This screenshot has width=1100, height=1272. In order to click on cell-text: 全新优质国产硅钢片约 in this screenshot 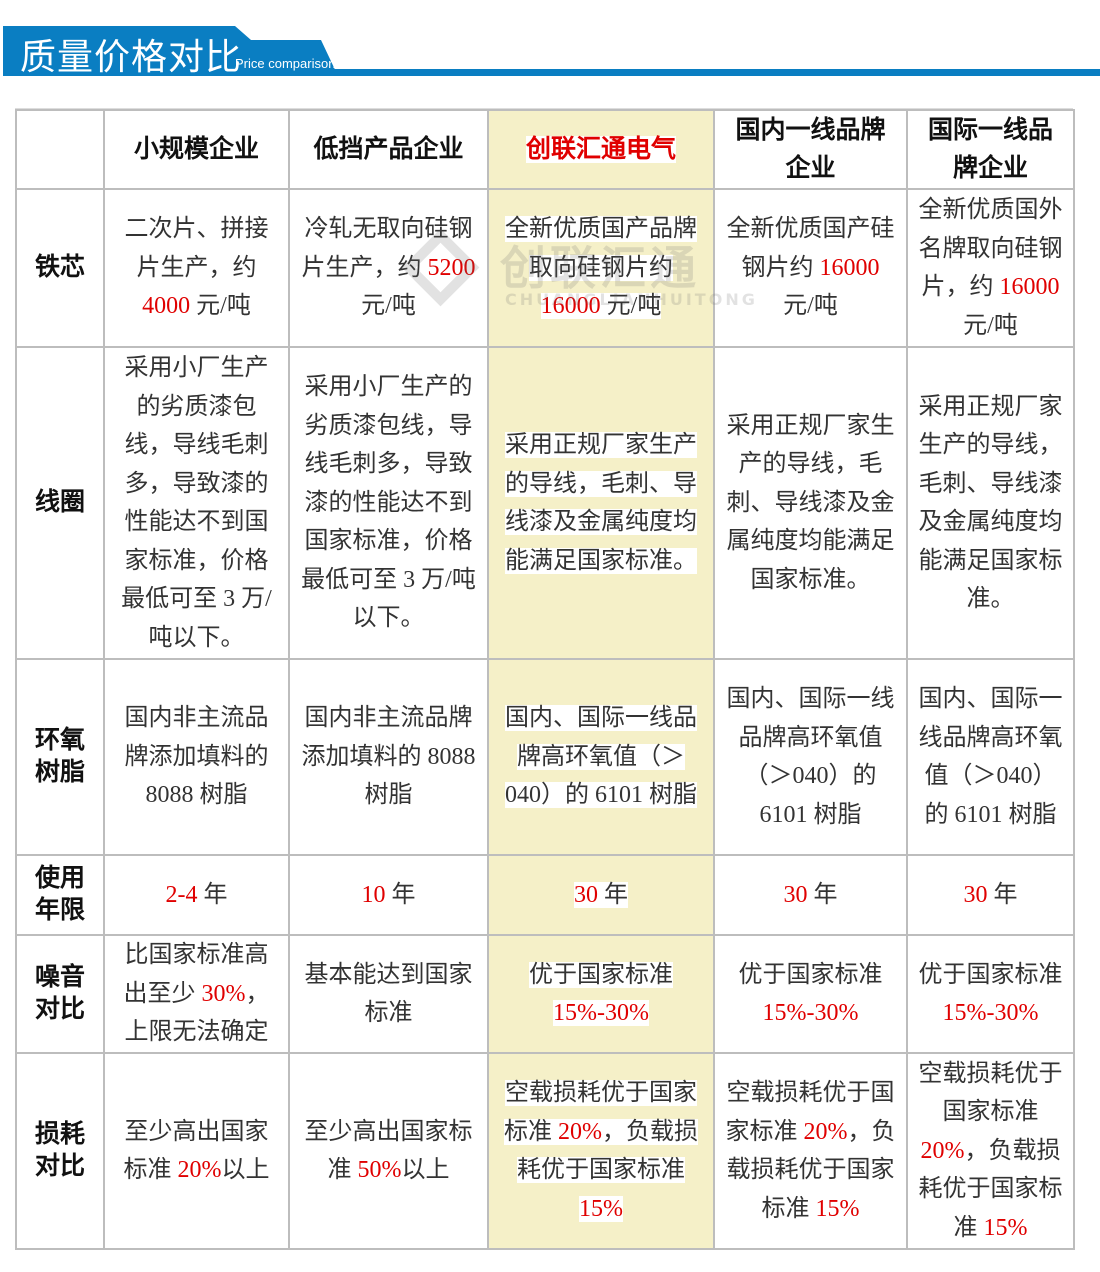, I will do `click(810, 248)`.